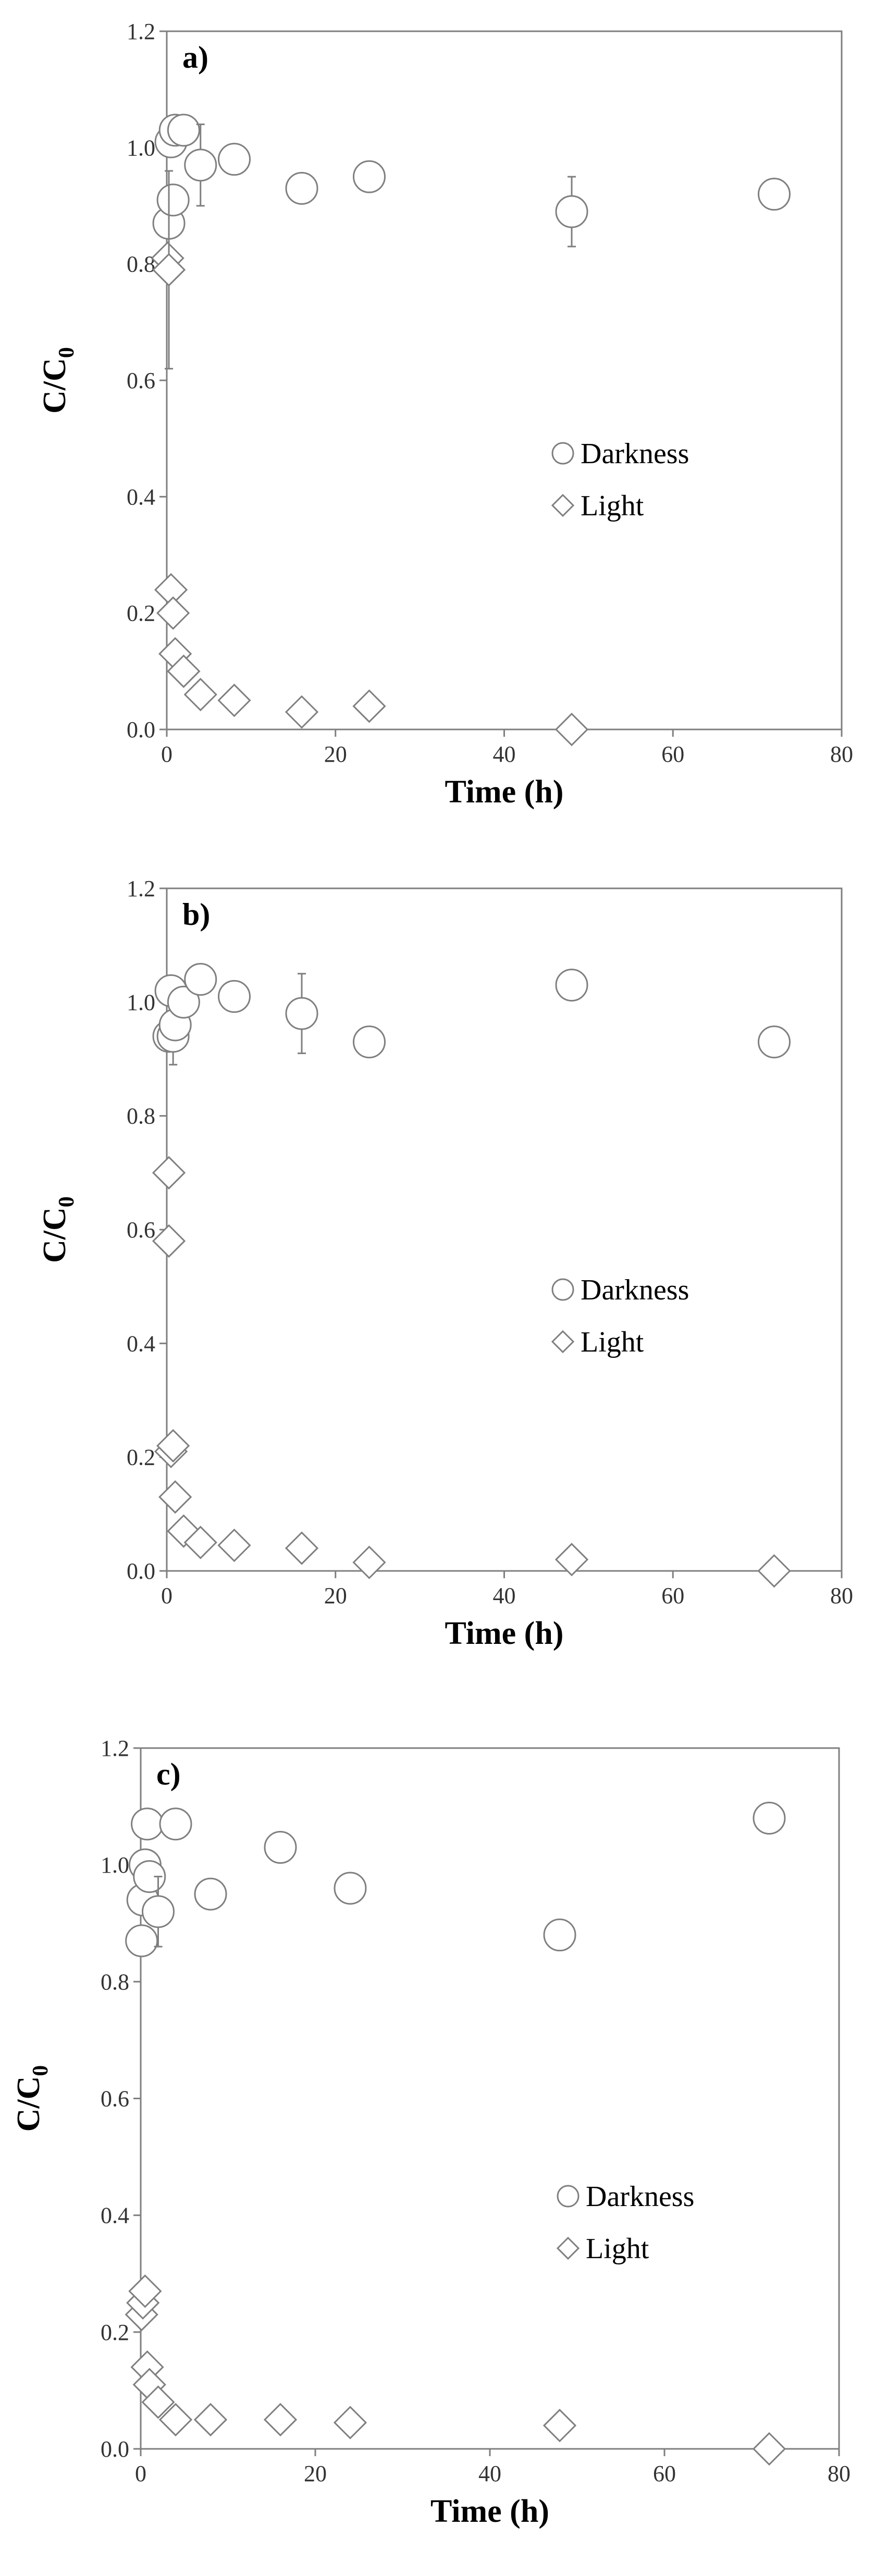 The height and width of the screenshot is (2576, 875). Describe the element at coordinates (168, 1774) in the screenshot. I see `panel-label: c)` at that location.